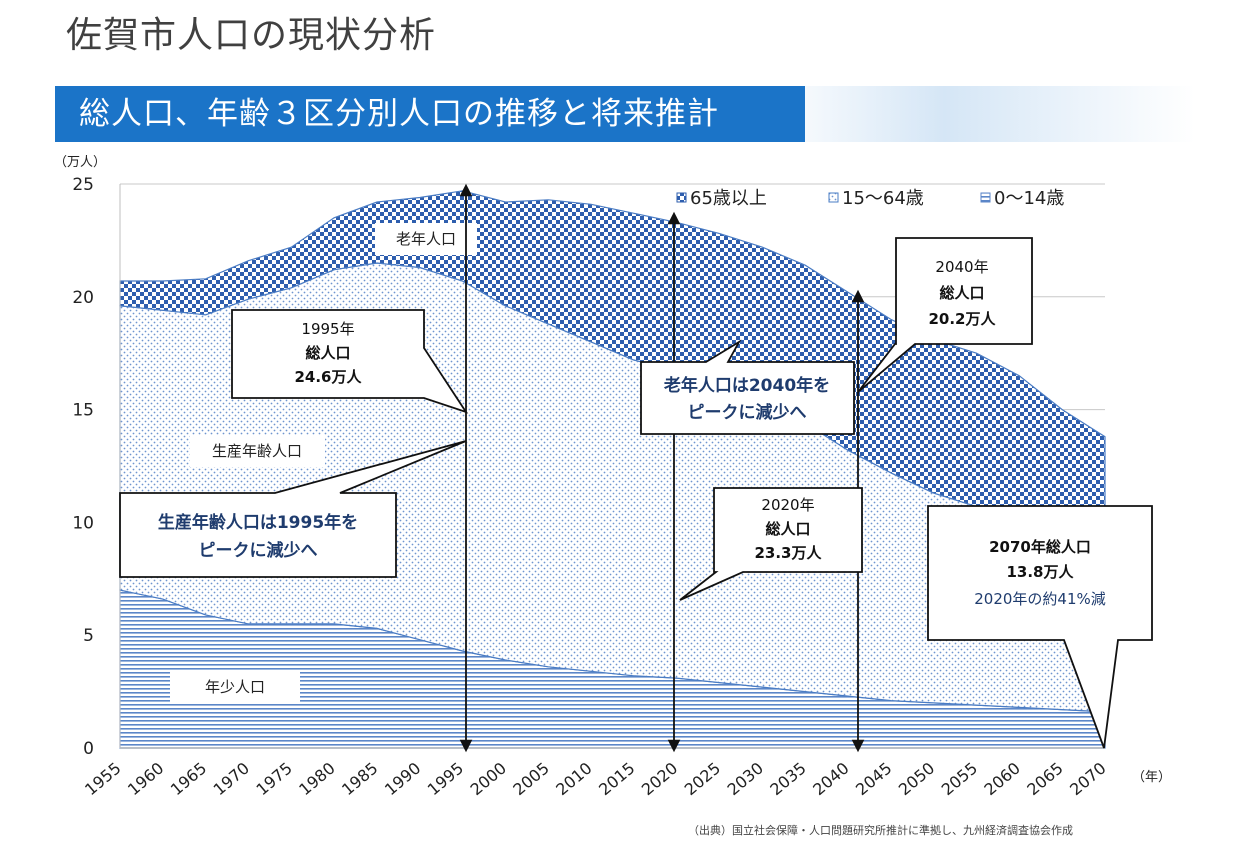 The image size is (1233, 852). What do you see at coordinates (787, 779) in the screenshot?
I see `x-tick-label: 2035` at bounding box center [787, 779].